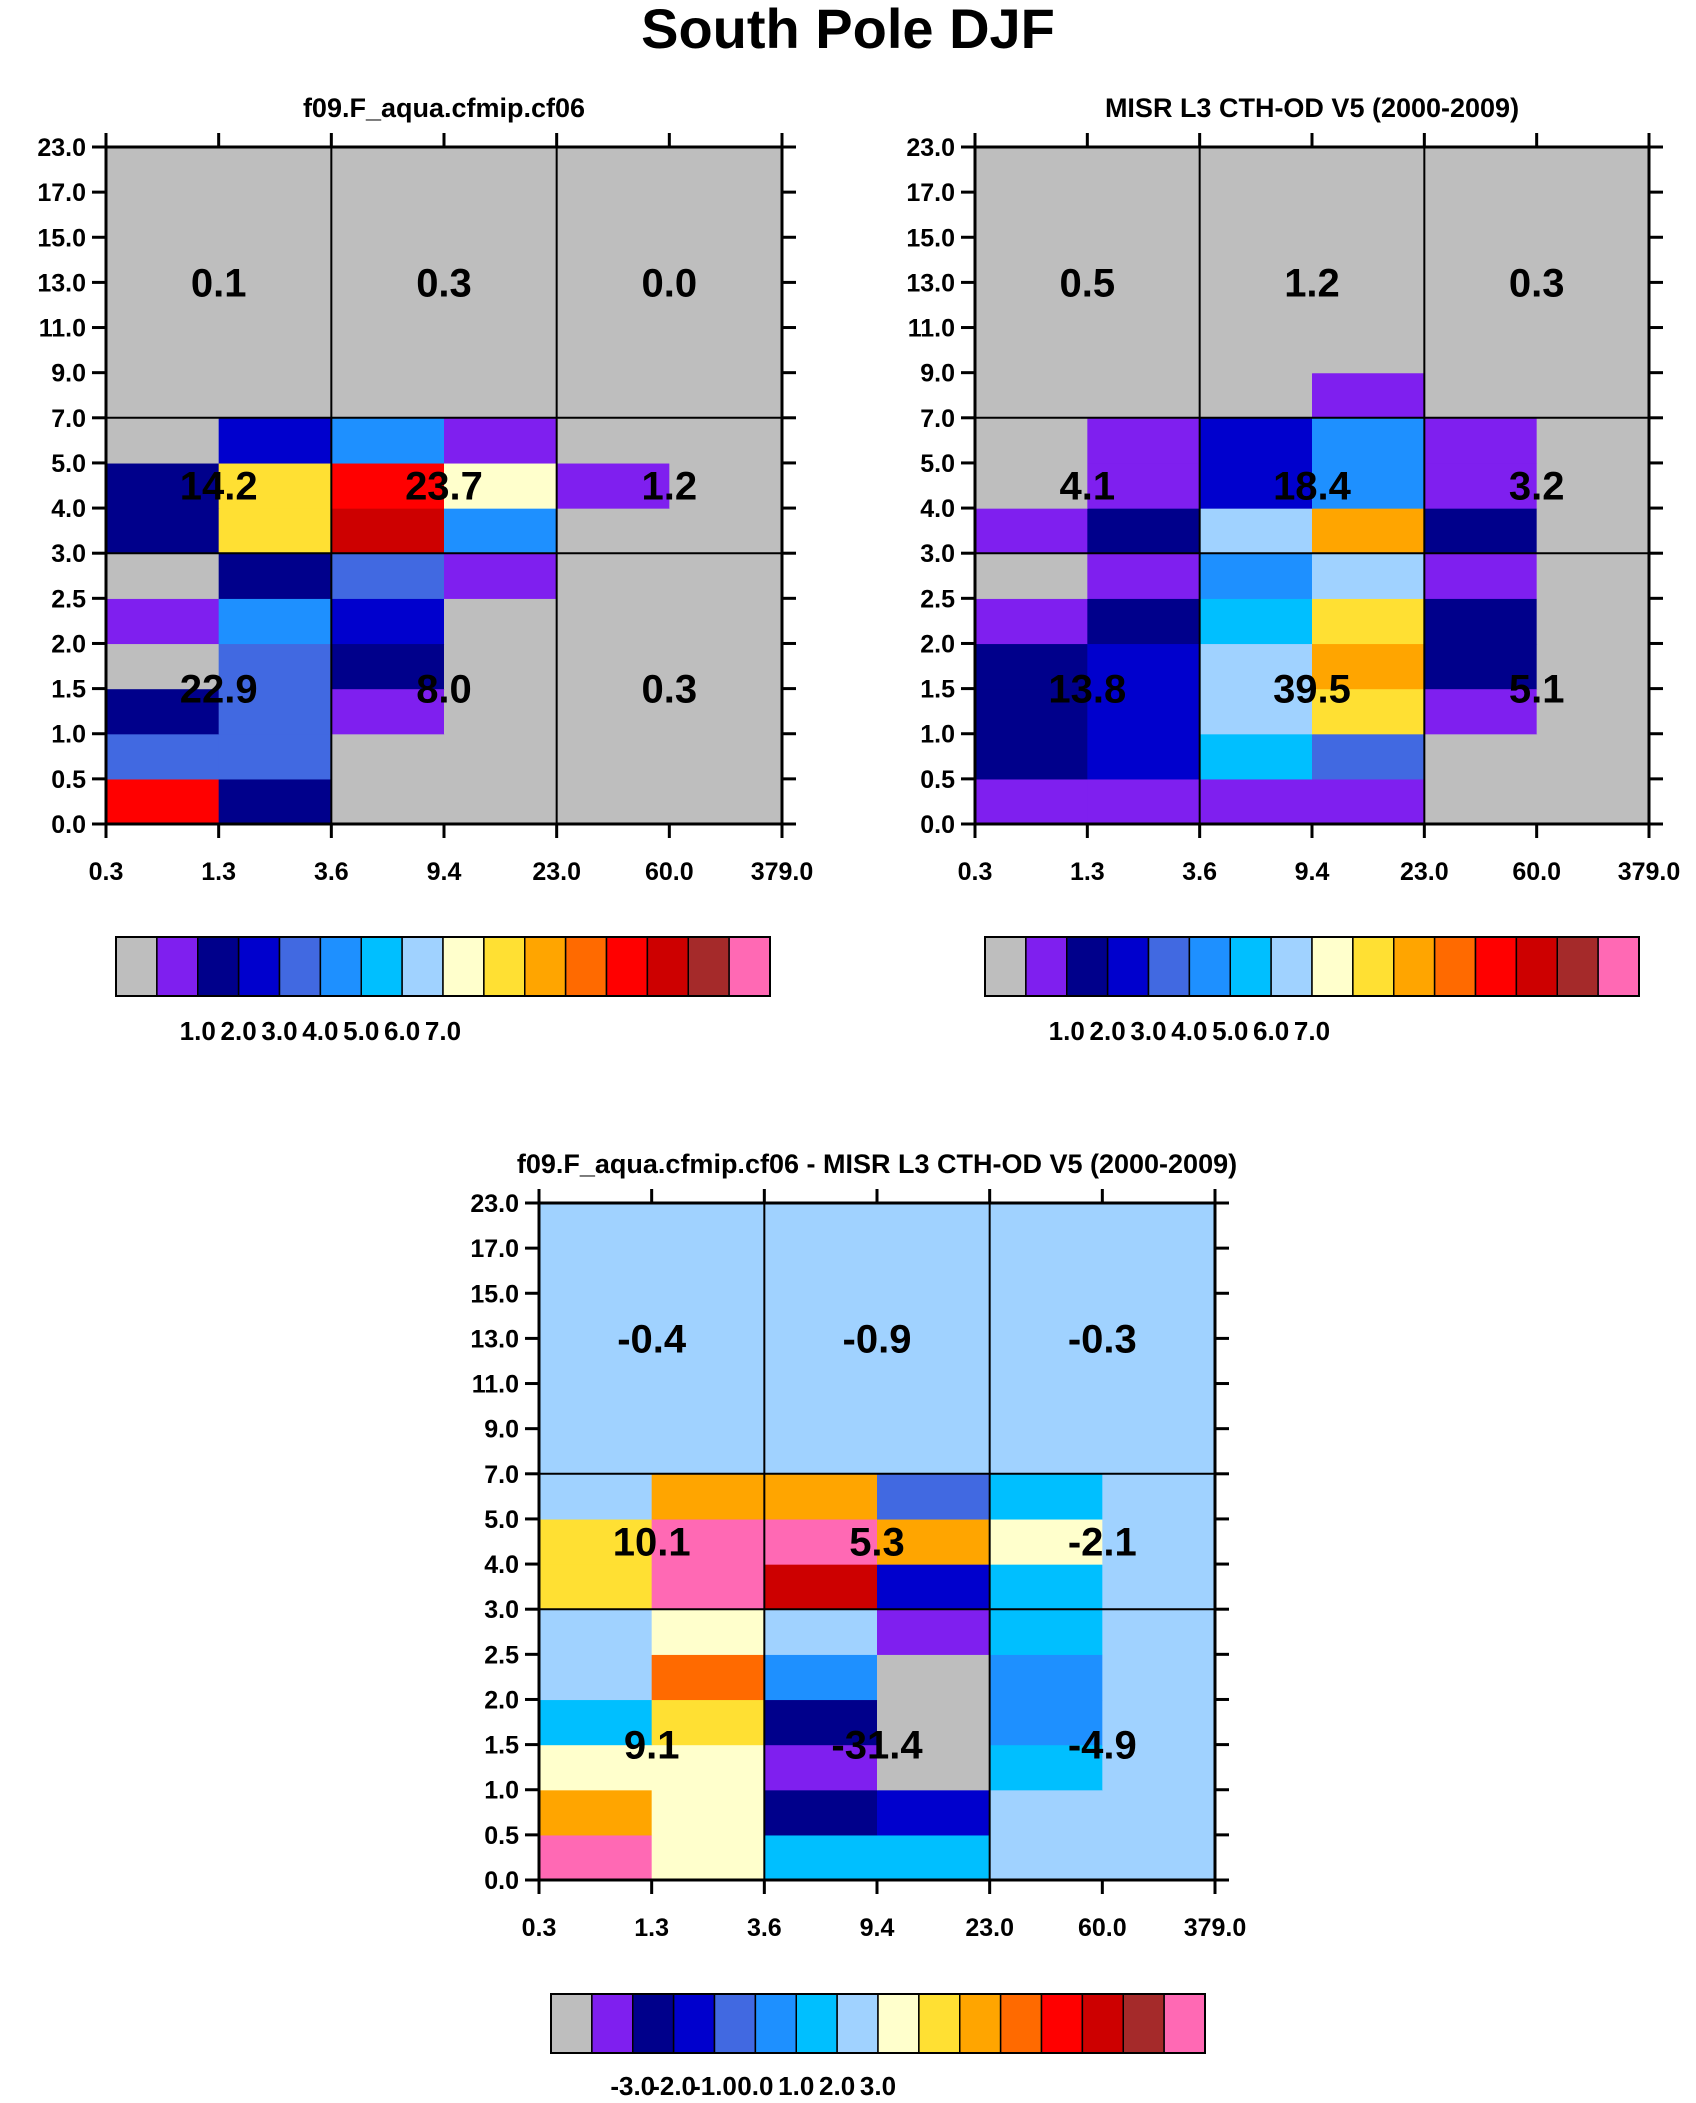 Image resolution: width=1696 pixels, height=2103 pixels. I want to click on group-sum-label: -0.4, so click(652, 1339).